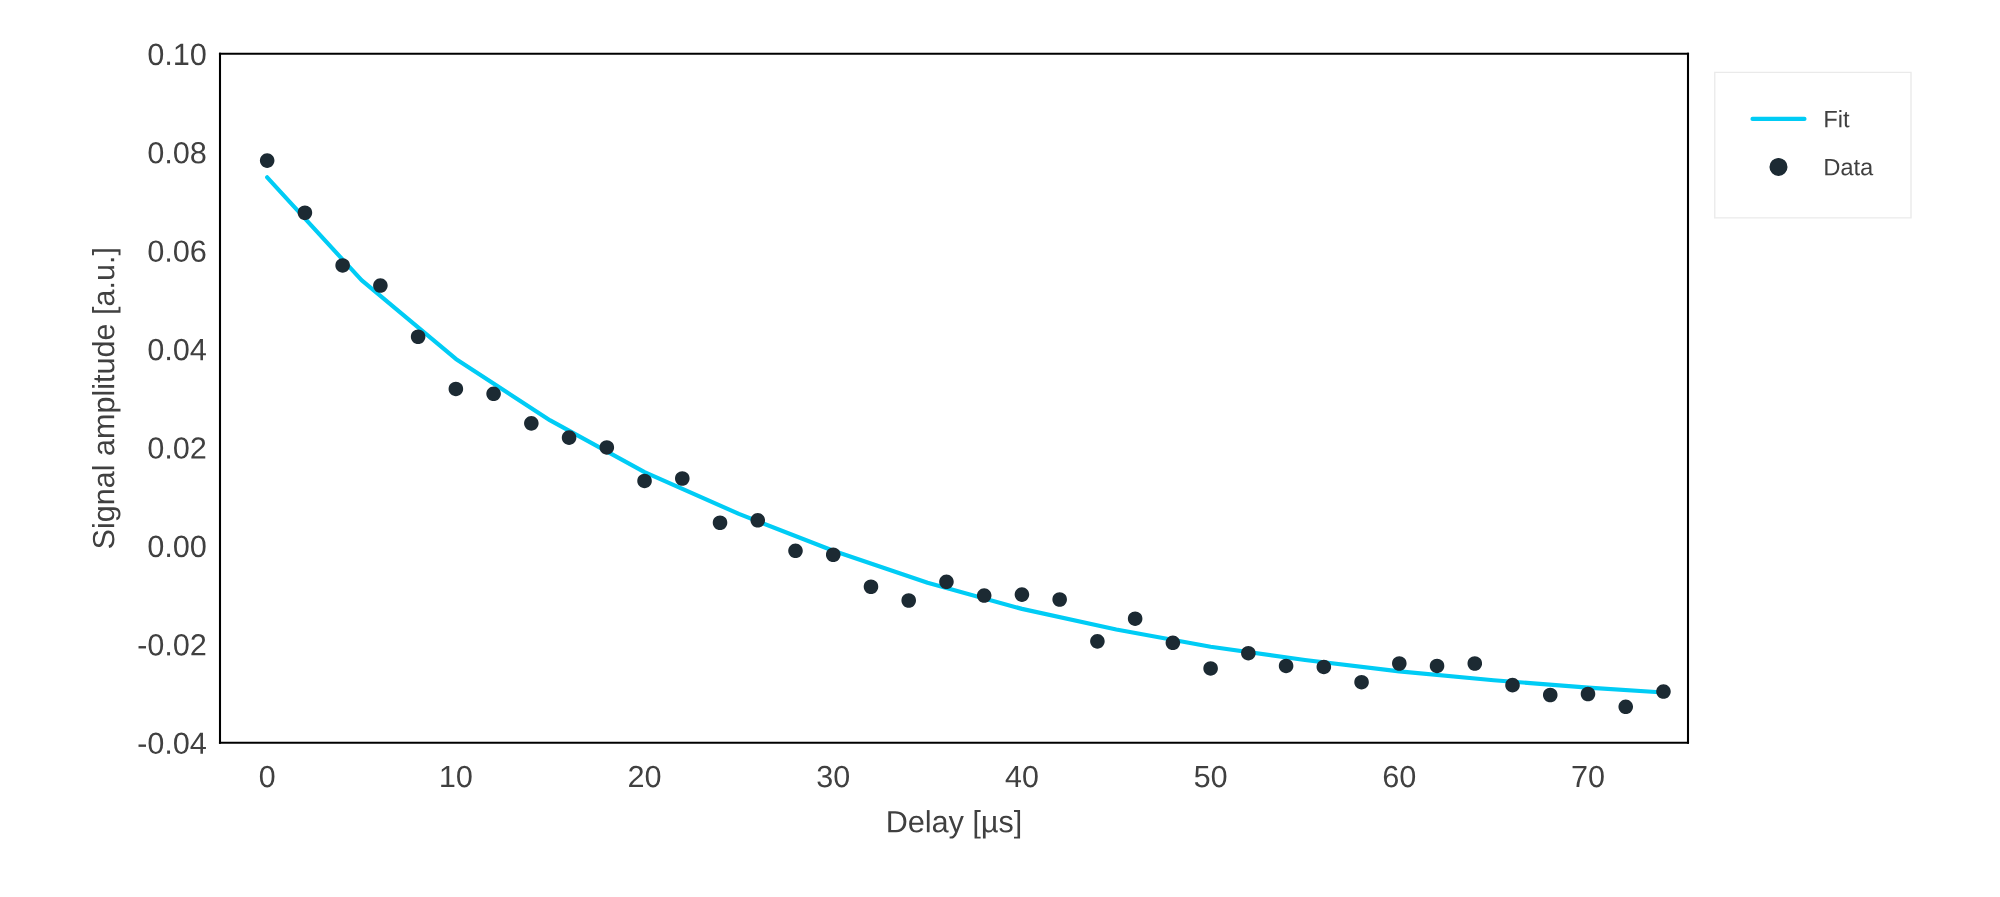 The width and height of the screenshot is (2000, 897). I want to click on x-tick-label: 20, so click(645, 776).